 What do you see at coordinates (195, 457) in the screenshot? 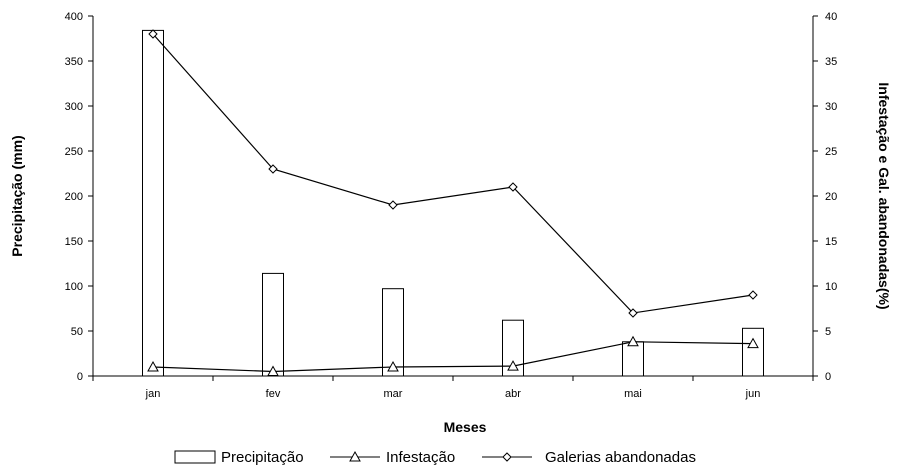
I see `legend-precipitation-swatch` at bounding box center [195, 457].